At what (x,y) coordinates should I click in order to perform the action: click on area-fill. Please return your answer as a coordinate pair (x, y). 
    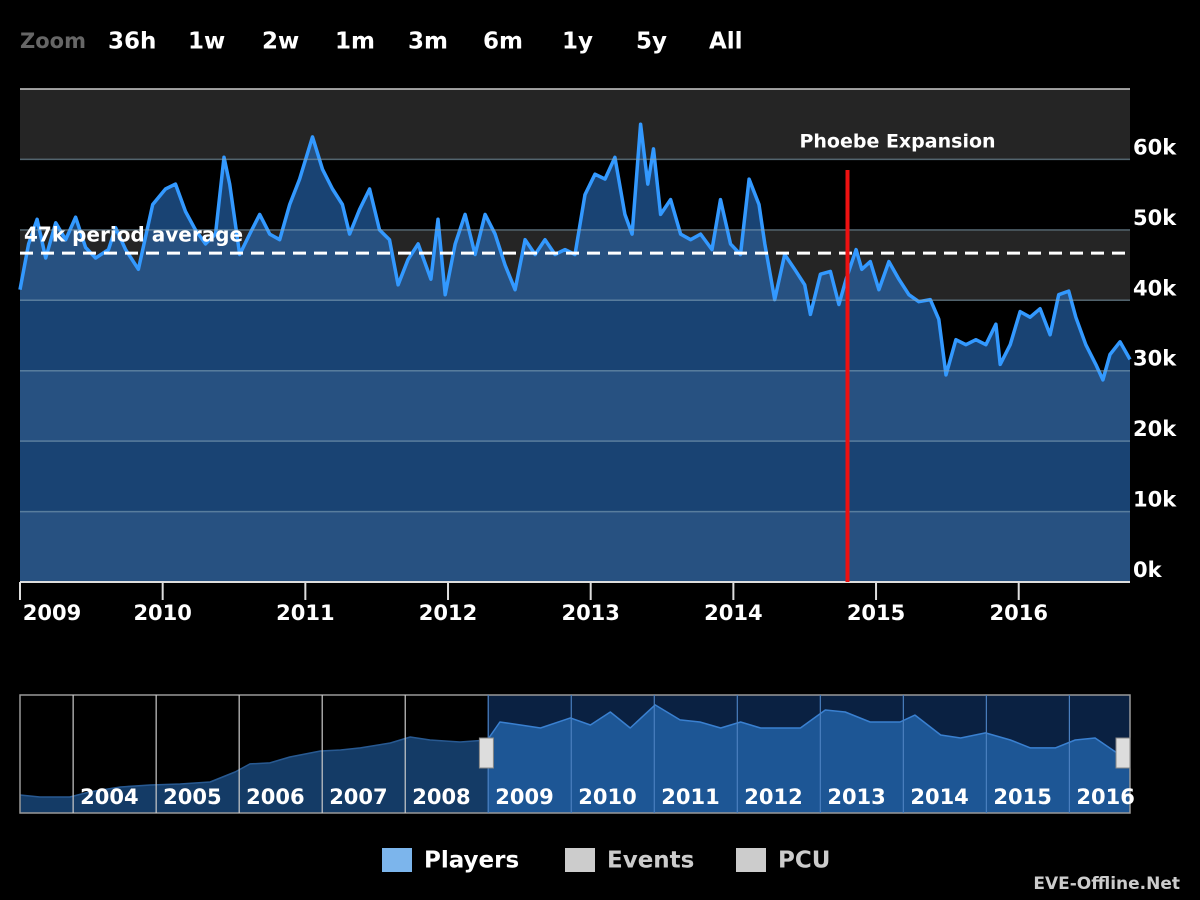
    Looking at the image, I should click on (575, 758).